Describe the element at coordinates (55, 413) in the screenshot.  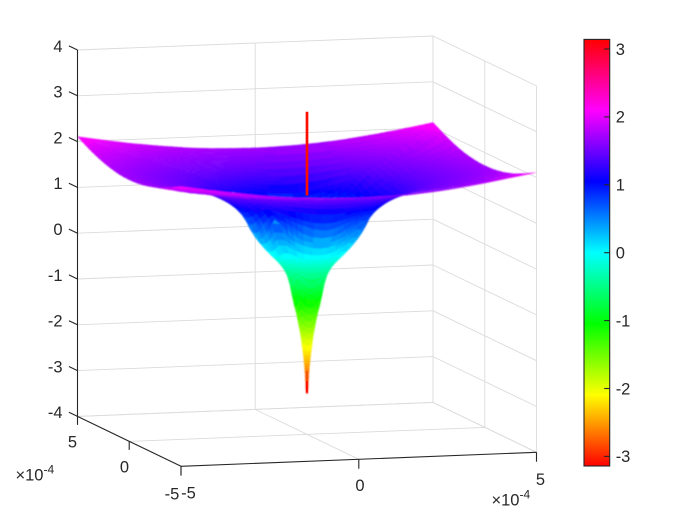
I see `svg-text: -4` at that location.